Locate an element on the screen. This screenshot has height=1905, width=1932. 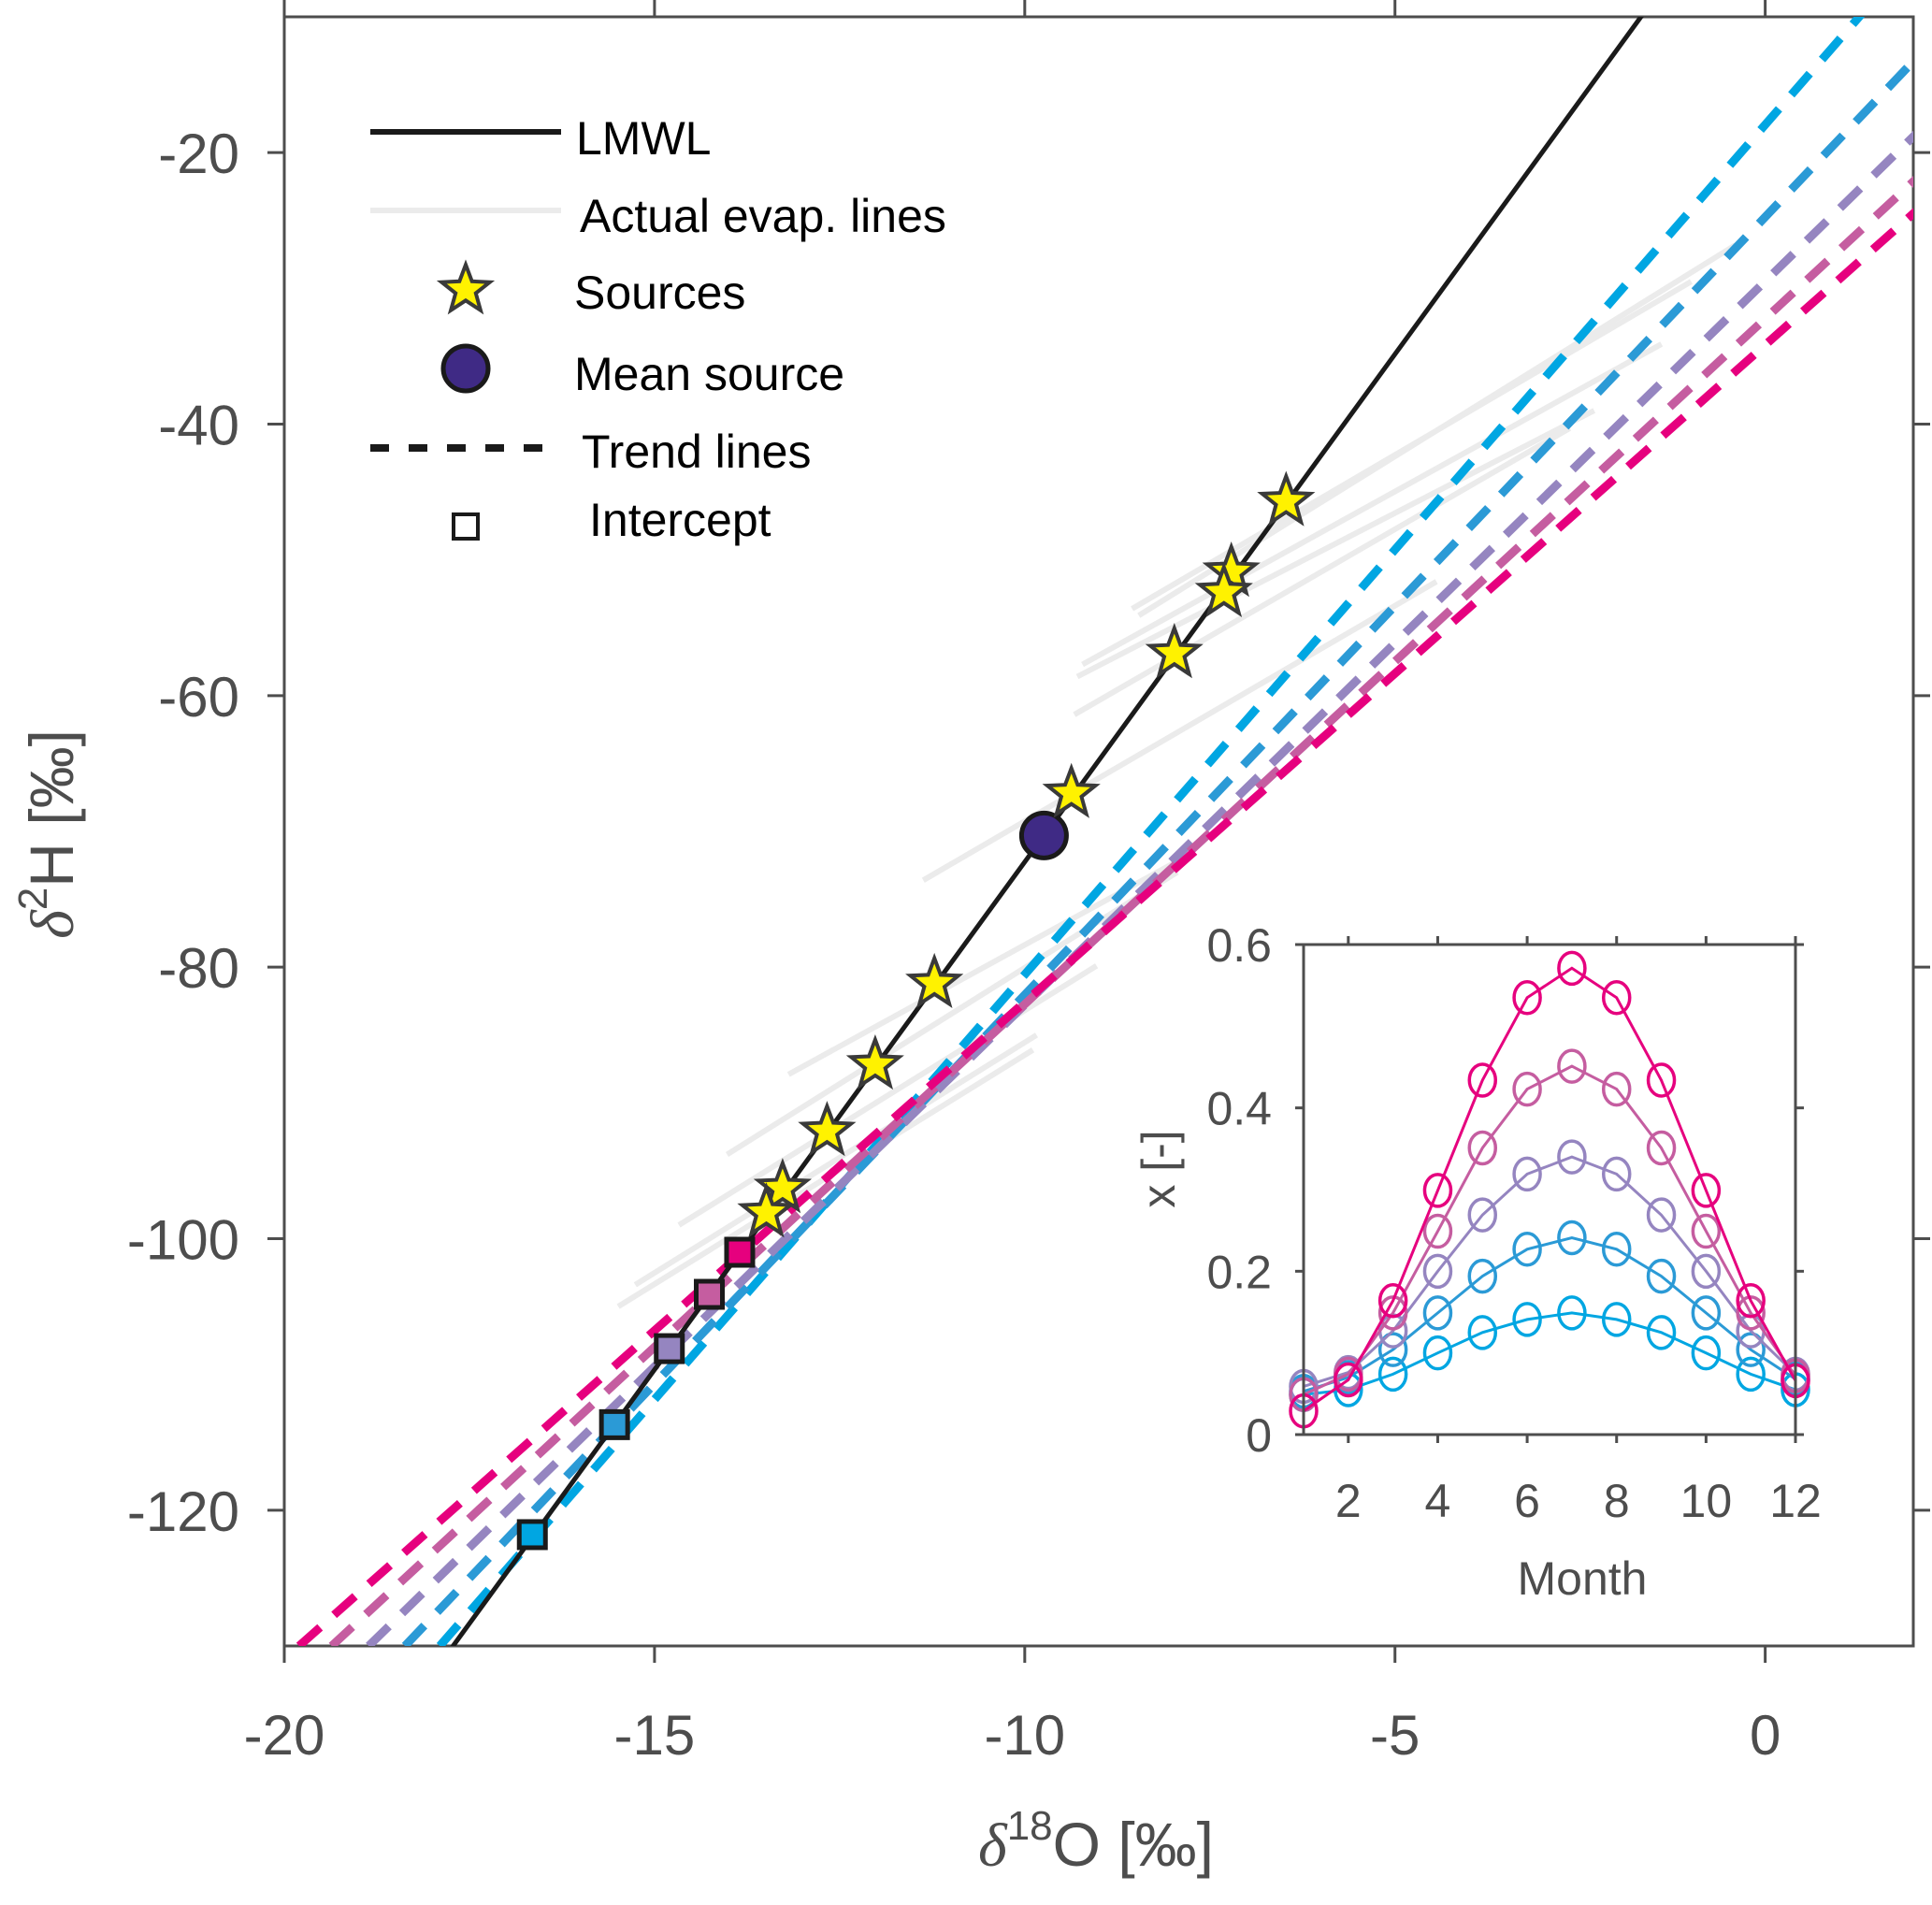
legend-evap-label: Actual evap. lines is located at coordinates (763, 216).